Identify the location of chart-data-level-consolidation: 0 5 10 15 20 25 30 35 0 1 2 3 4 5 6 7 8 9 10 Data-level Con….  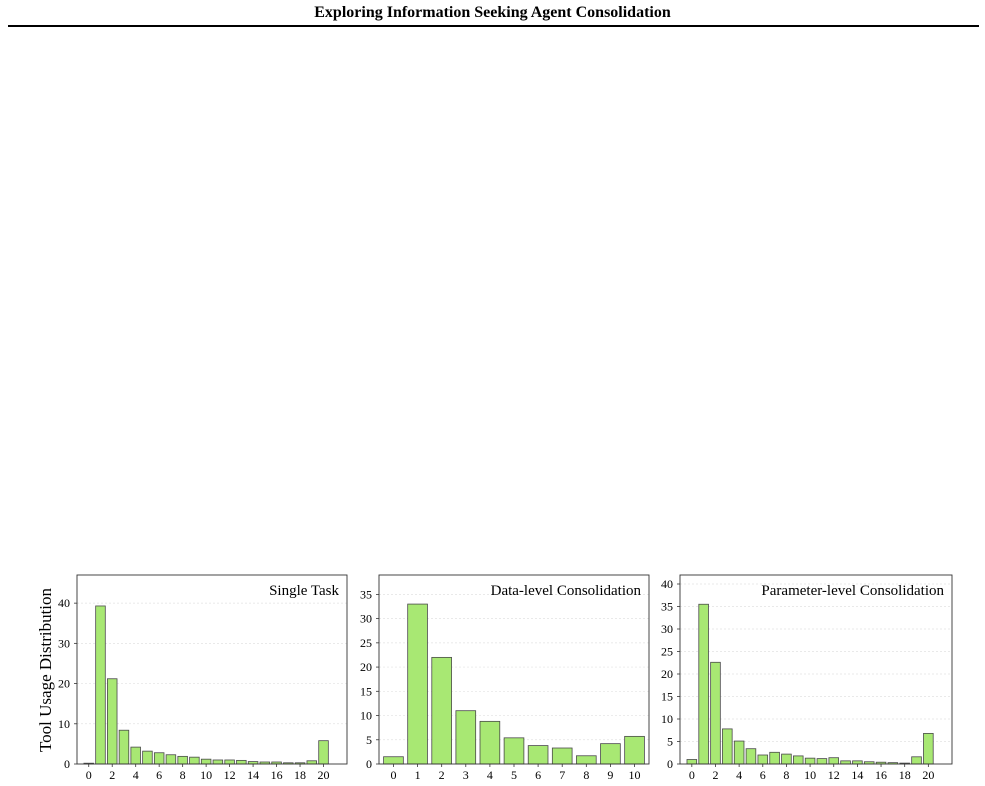
(505, 678).